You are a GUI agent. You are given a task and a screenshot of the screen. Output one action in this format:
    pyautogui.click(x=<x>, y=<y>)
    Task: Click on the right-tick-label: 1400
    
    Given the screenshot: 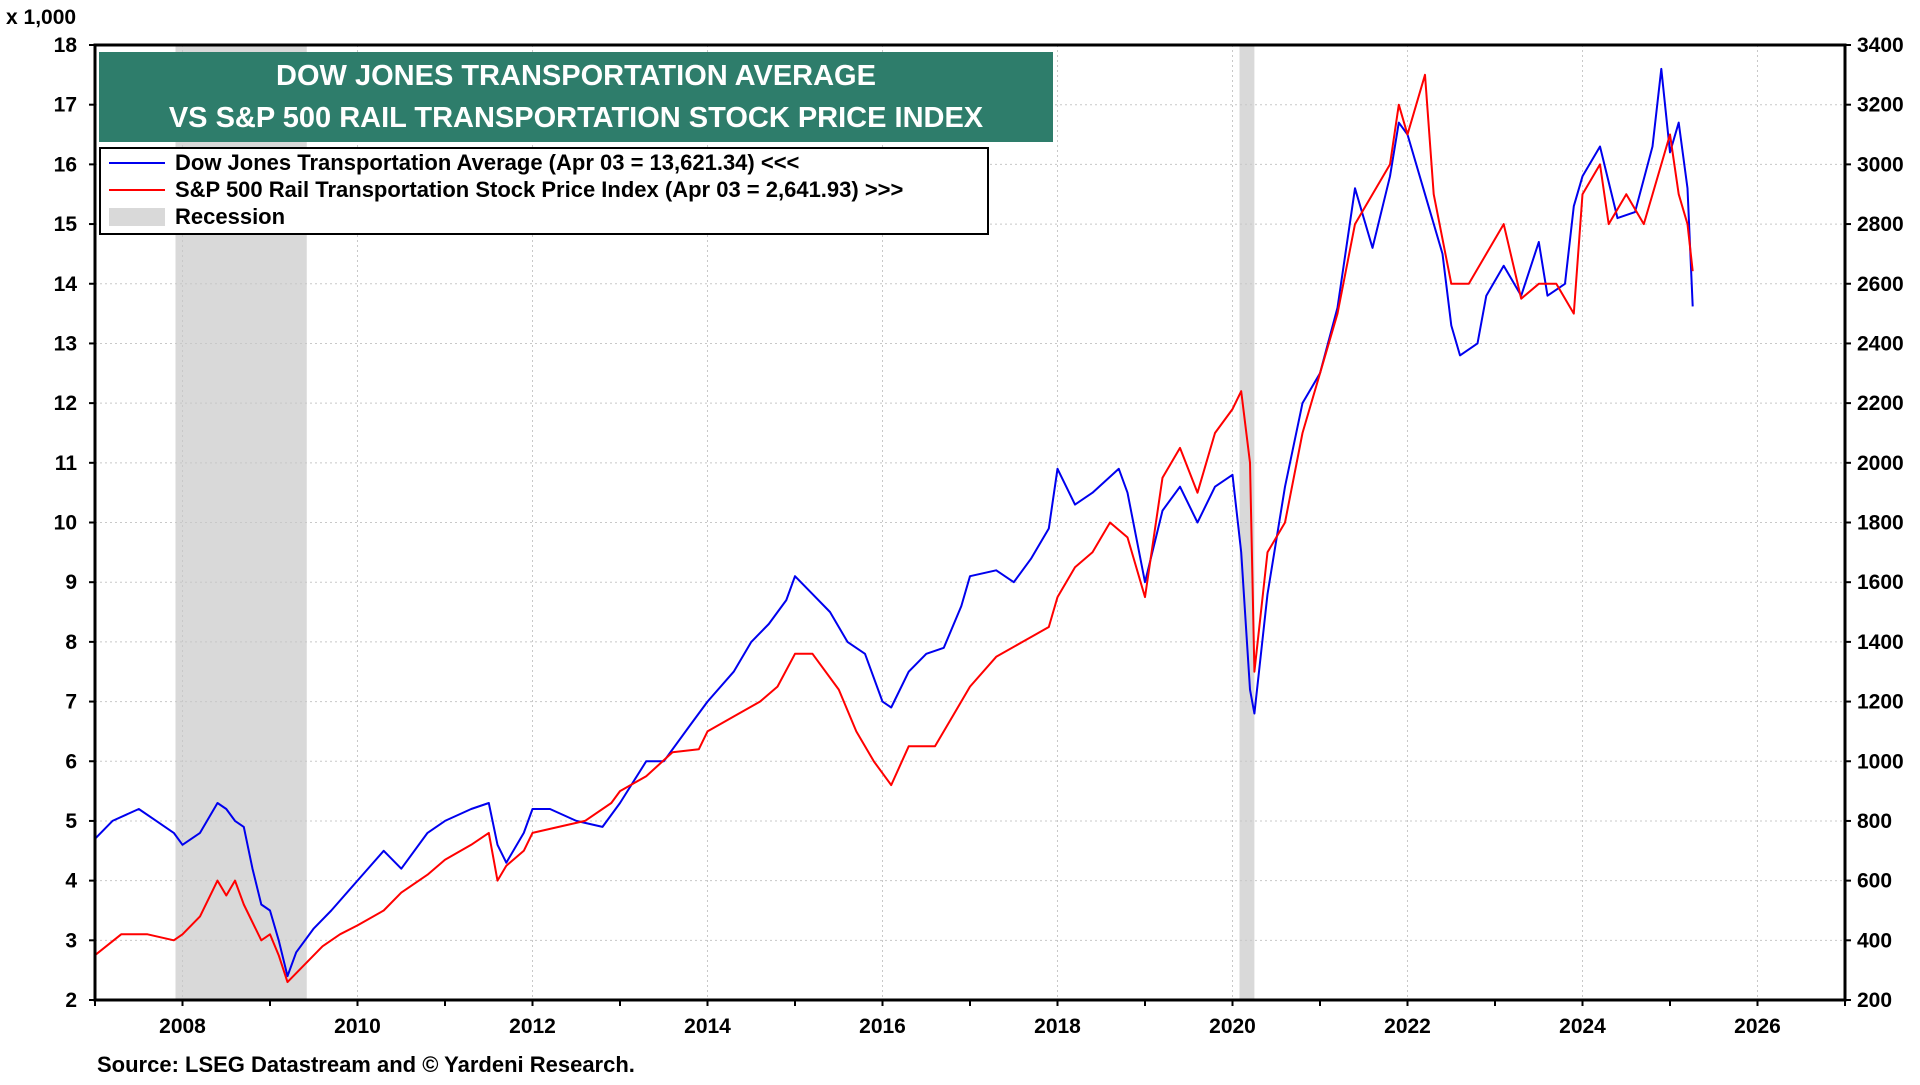 What is the action you would take?
    pyautogui.click(x=1880, y=642)
    